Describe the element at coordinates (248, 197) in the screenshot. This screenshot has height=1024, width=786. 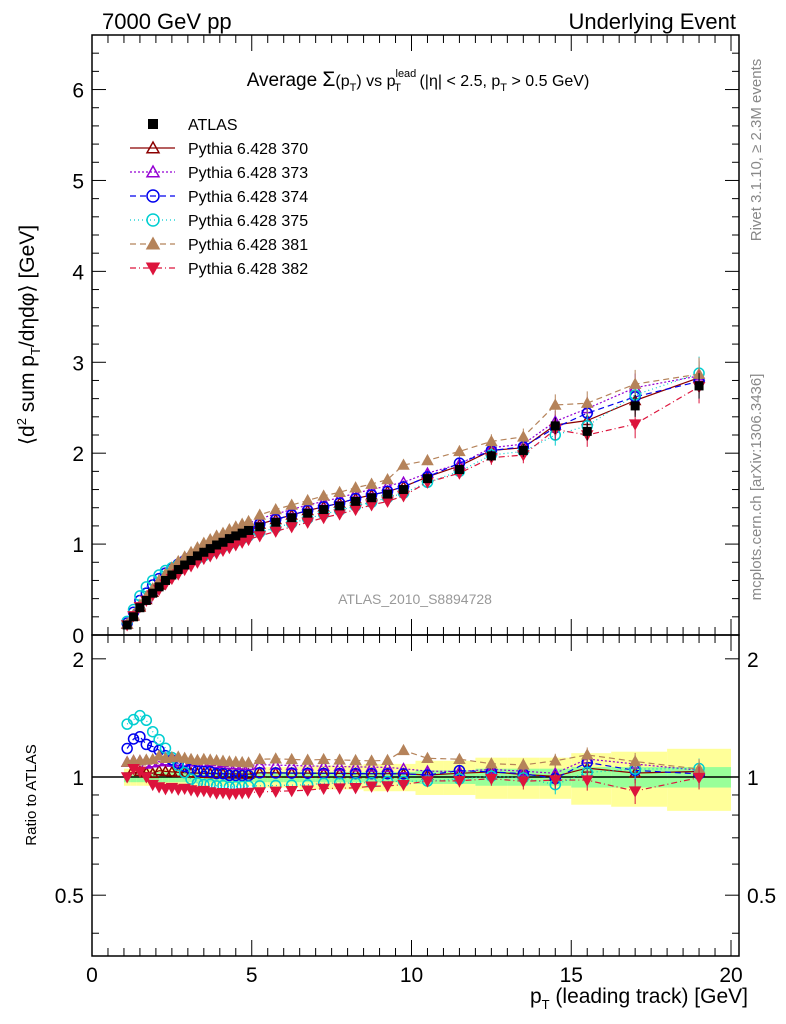
I see `legend-label: Pythia 6.428 374` at that location.